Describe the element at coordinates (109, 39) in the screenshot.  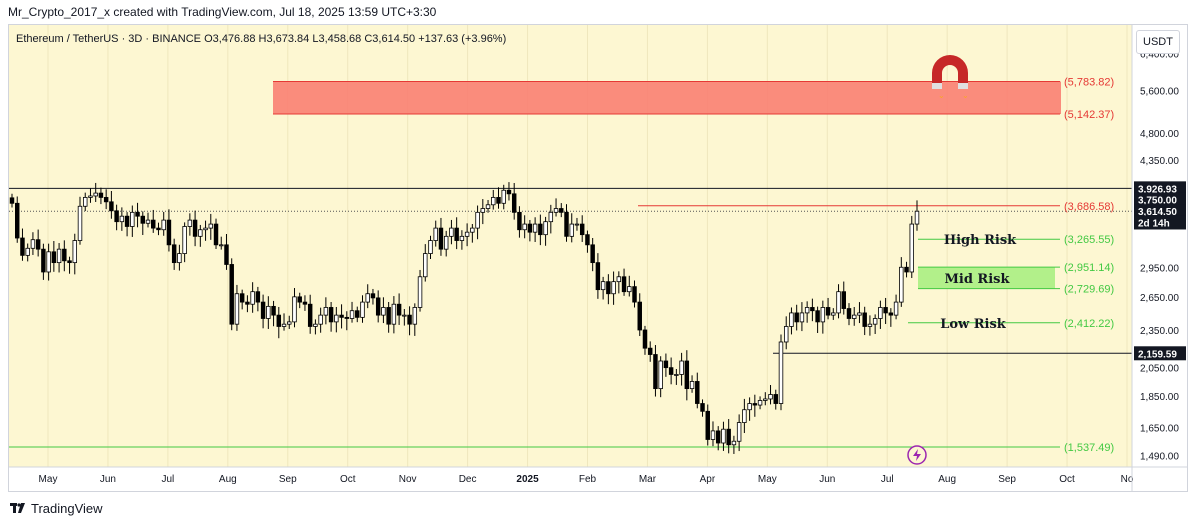
I see `symbol-name: Ethereum / TetherUS · 3D · BINANCE` at that location.